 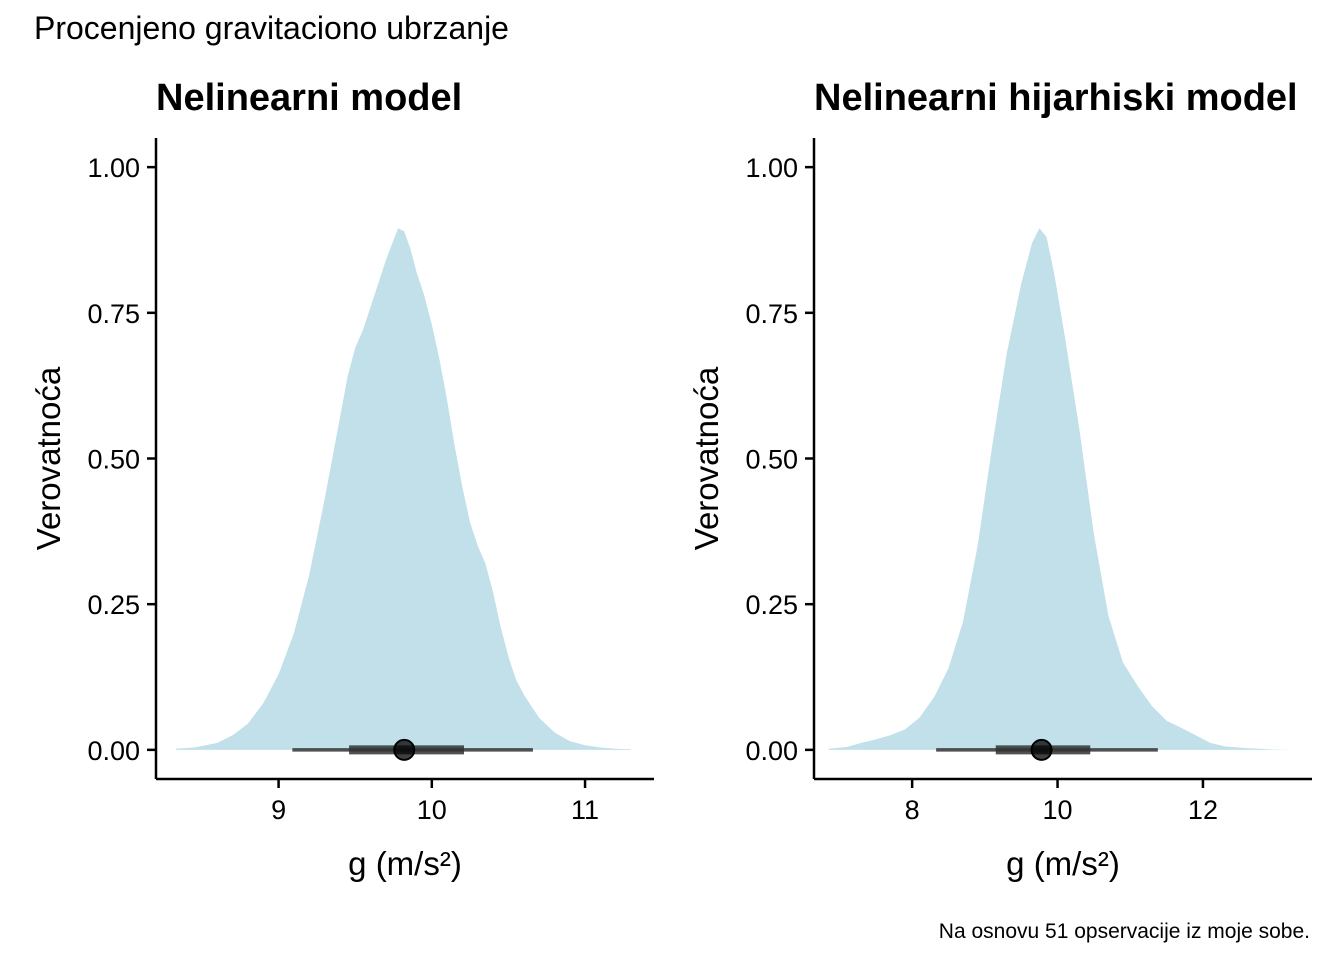 I want to click on panel-title: Nelinearni hijarhiski model, so click(x=1056, y=98).